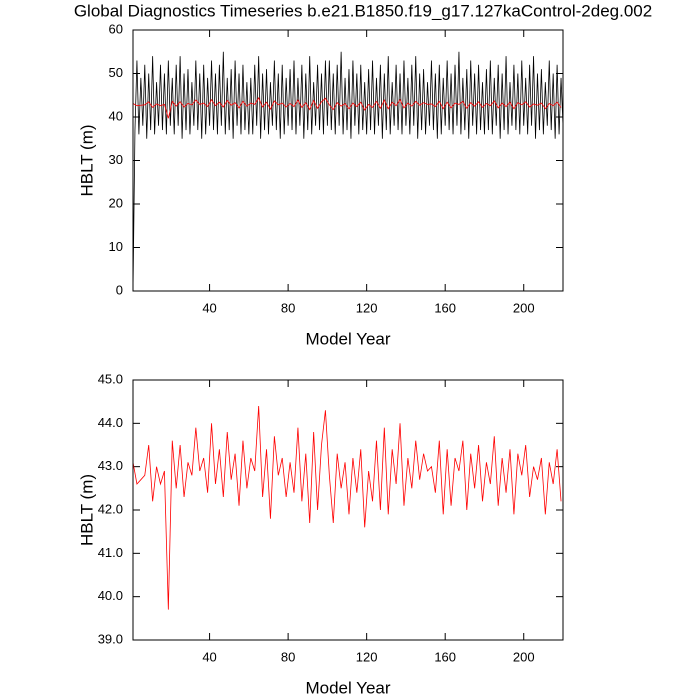 This screenshot has width=700, height=700. What do you see at coordinates (110, 552) in the screenshot?
I see `y-tick-label: 41.0` at bounding box center [110, 552].